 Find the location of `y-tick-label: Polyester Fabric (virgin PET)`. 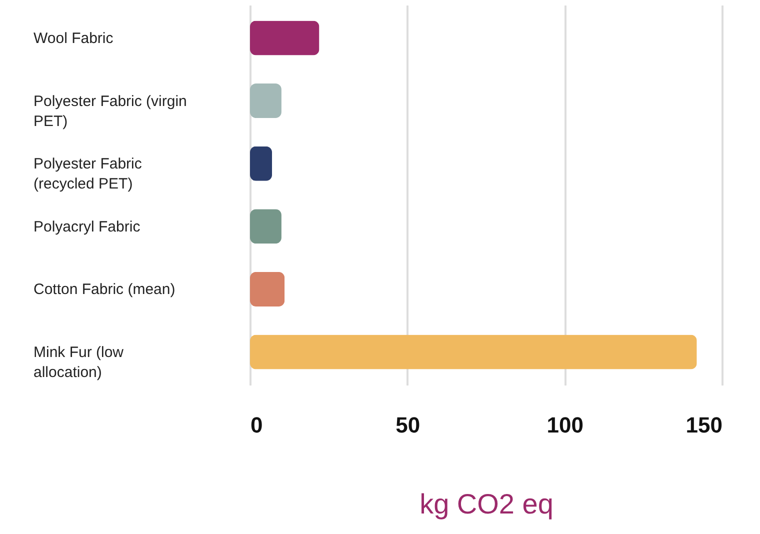

y-tick-label: Polyester Fabric (virgin PET) is located at coordinates (110, 111).